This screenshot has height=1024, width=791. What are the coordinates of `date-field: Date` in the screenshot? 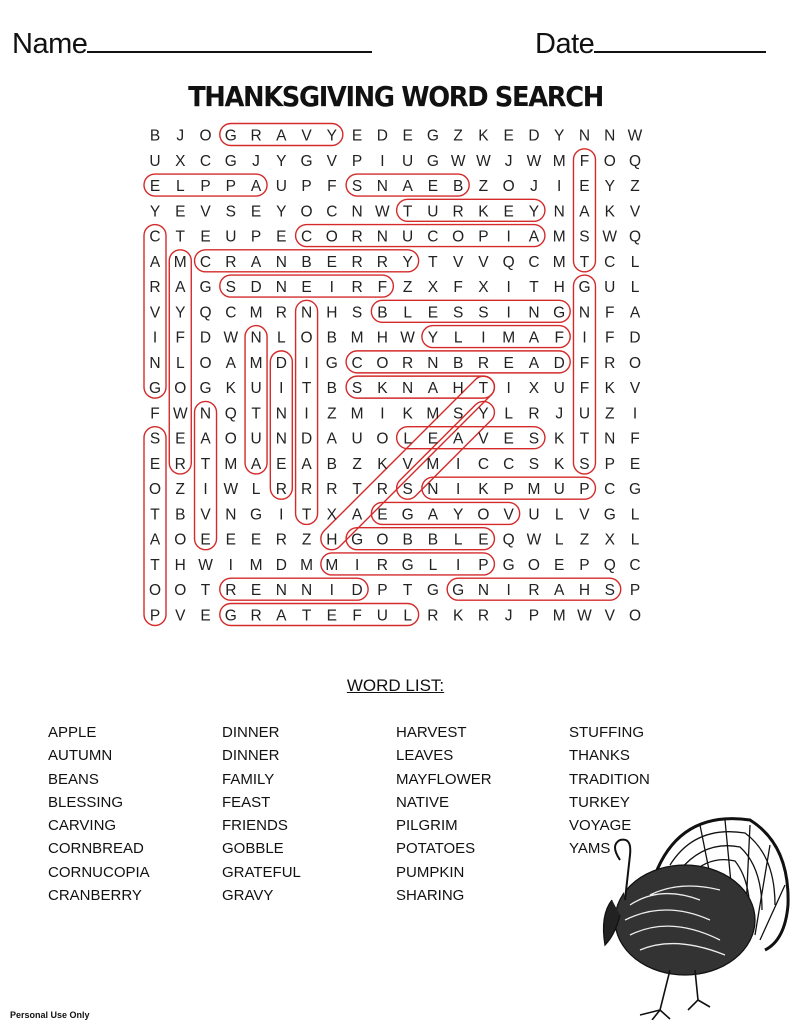 It's located at (651, 44).